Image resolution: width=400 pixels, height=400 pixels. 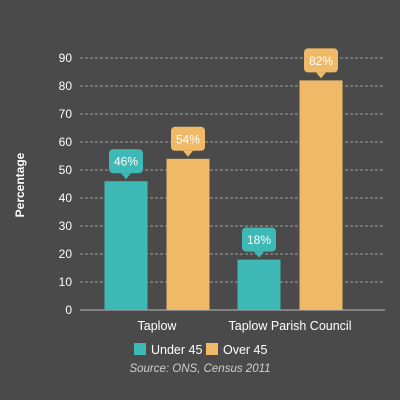 I want to click on y-tick-label: 70, so click(x=66, y=114).